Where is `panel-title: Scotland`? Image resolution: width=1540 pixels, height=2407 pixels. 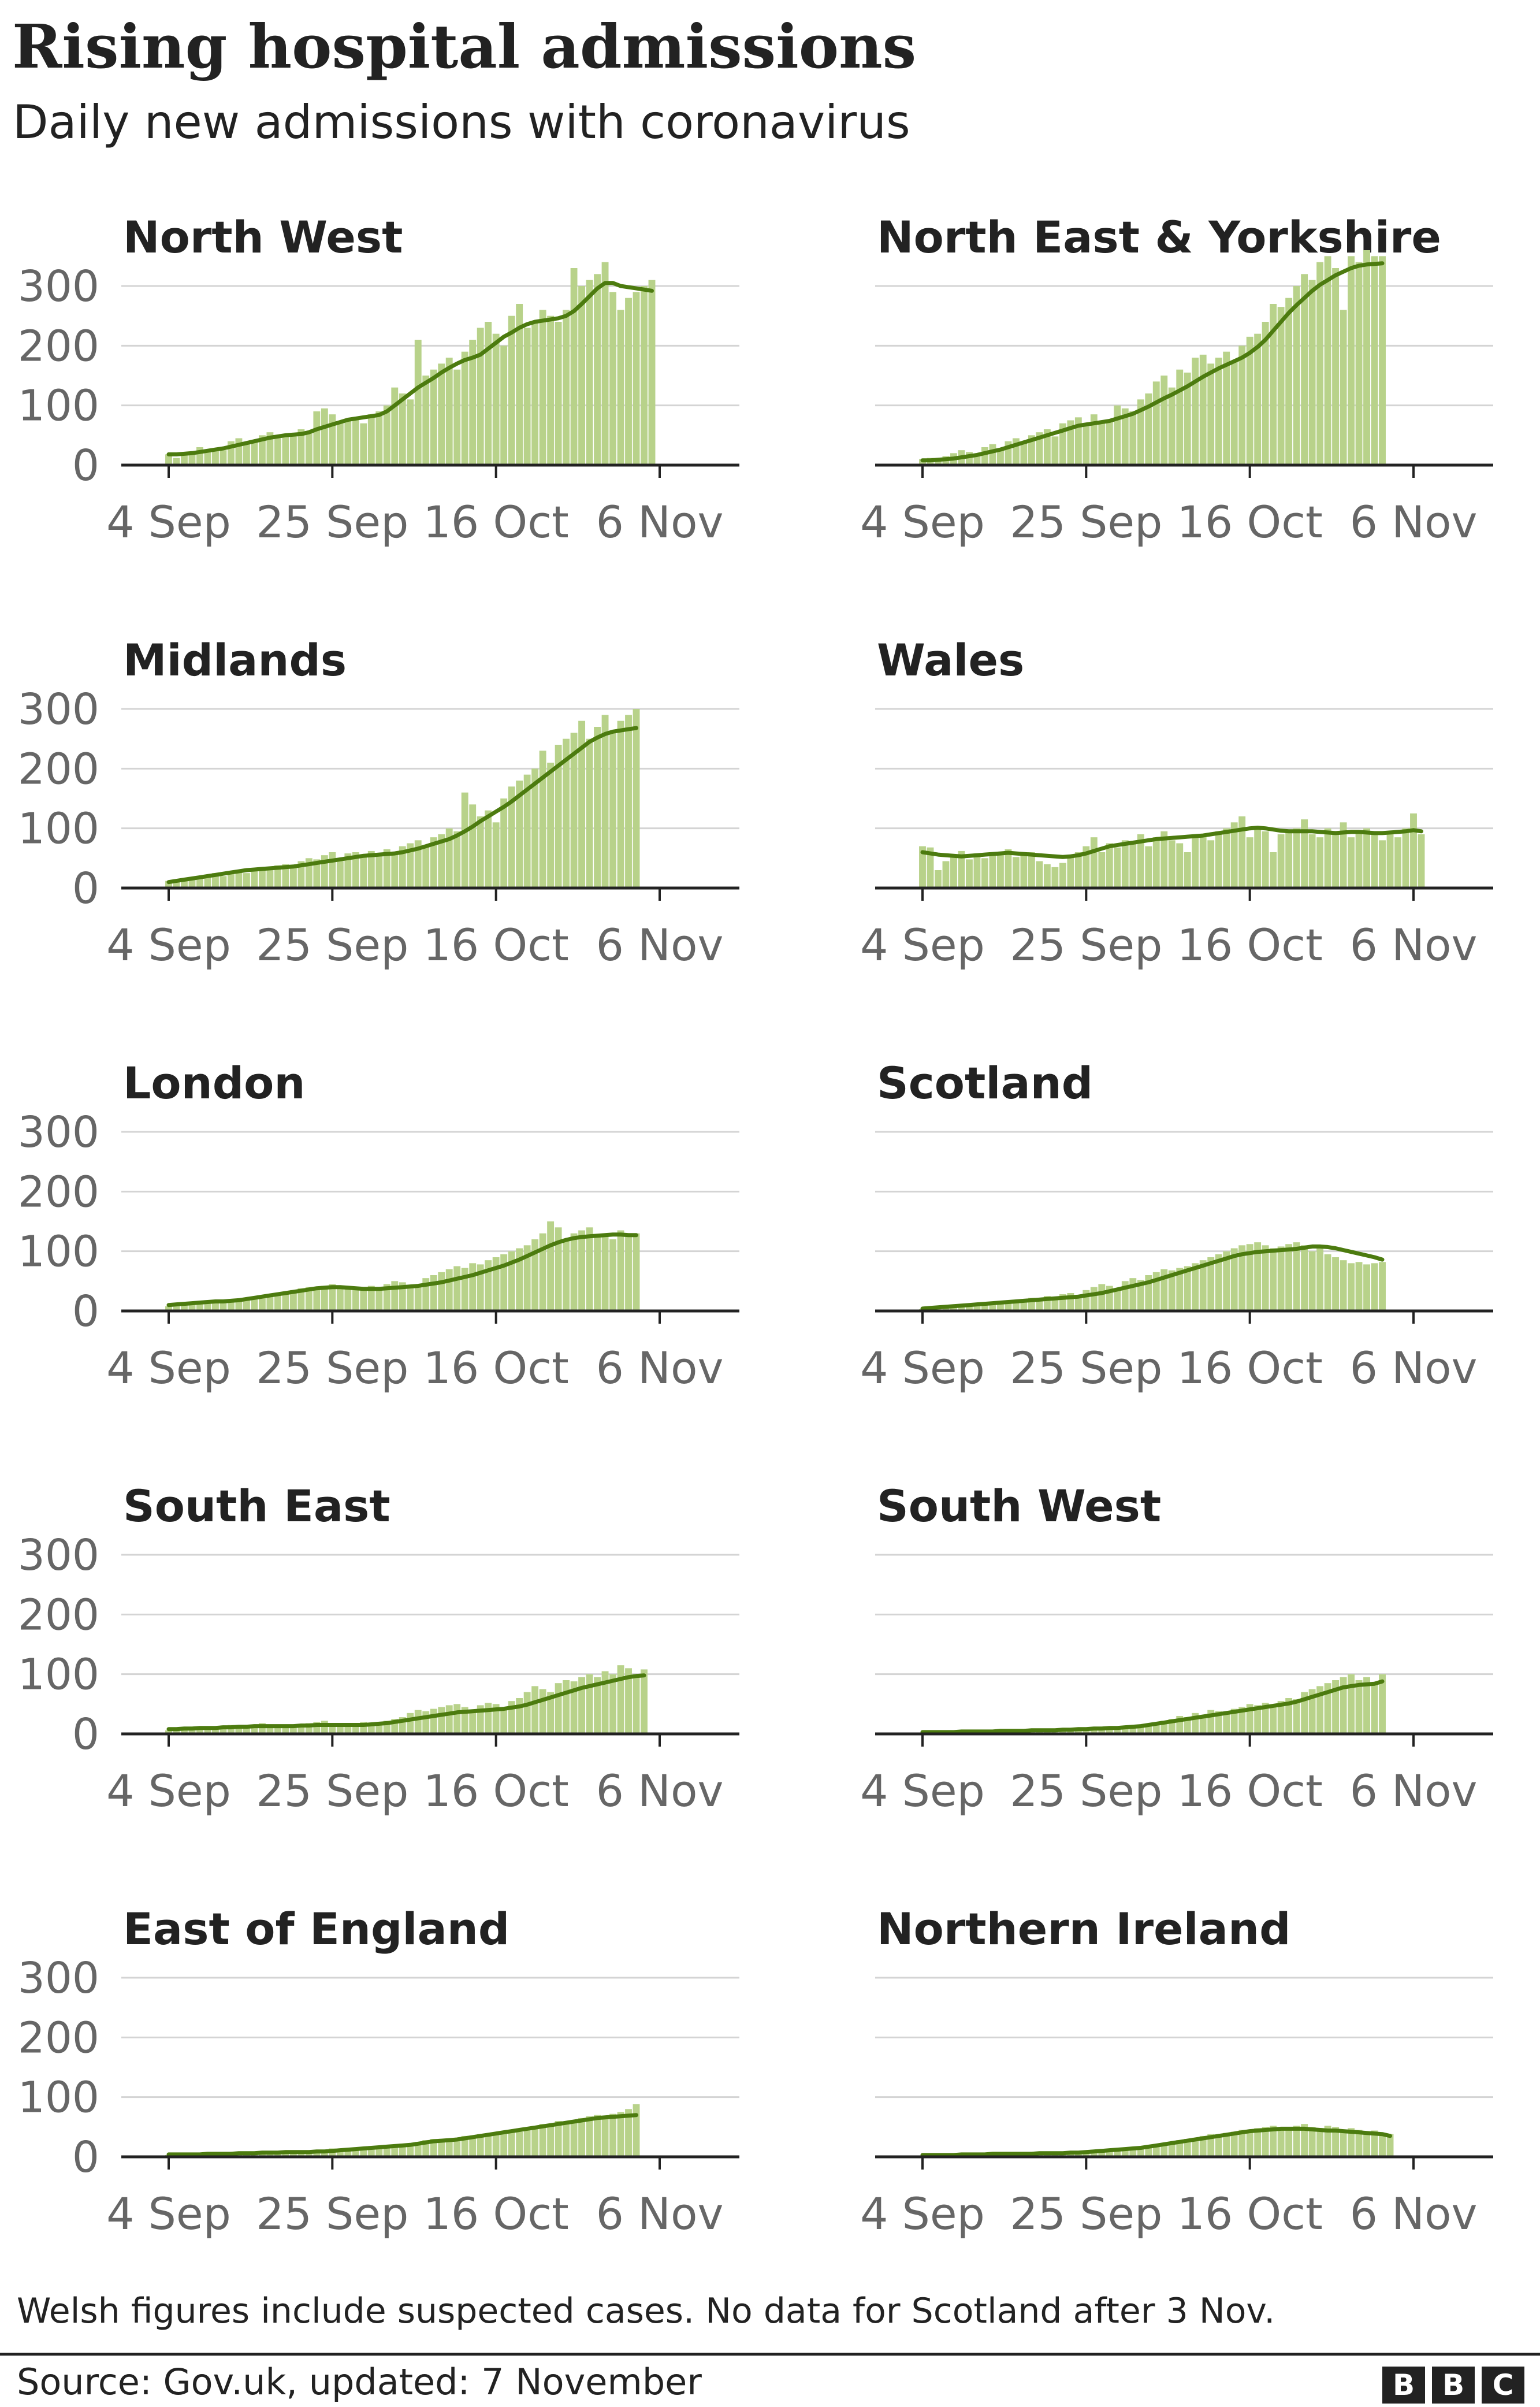
panel-title: Scotland is located at coordinates (985, 1083).